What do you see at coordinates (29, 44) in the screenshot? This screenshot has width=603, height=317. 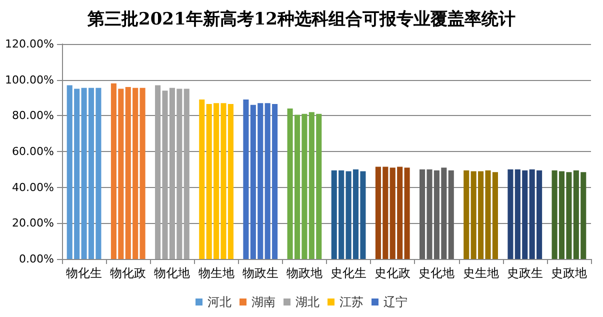 I see `y-tick-label: 120.00%` at bounding box center [29, 44].